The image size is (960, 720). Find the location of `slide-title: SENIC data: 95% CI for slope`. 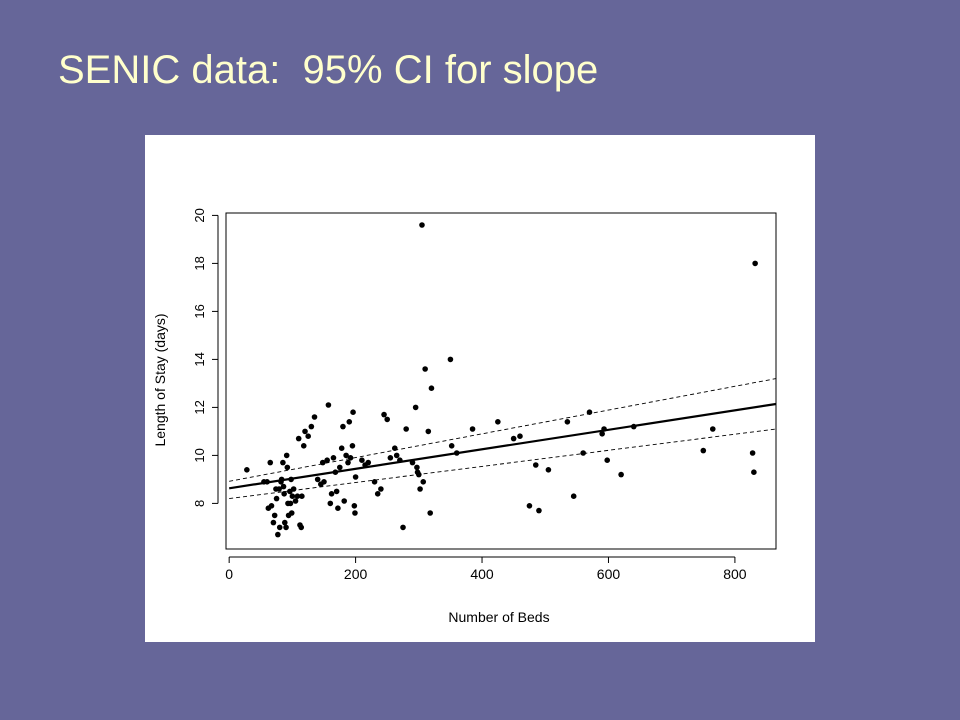

slide-title: SENIC data: 95% CI for slope is located at coordinates (328, 70).